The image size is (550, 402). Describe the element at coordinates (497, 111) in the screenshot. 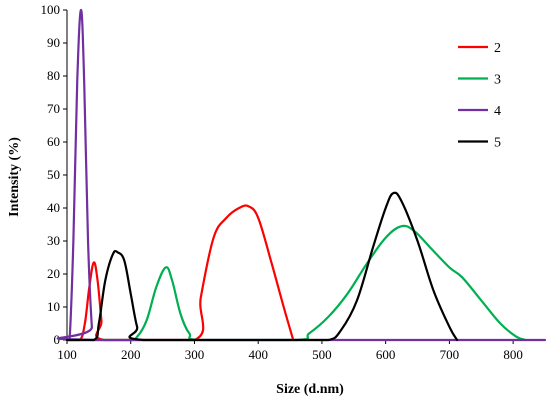

I see `legend-label-4: 4` at that location.